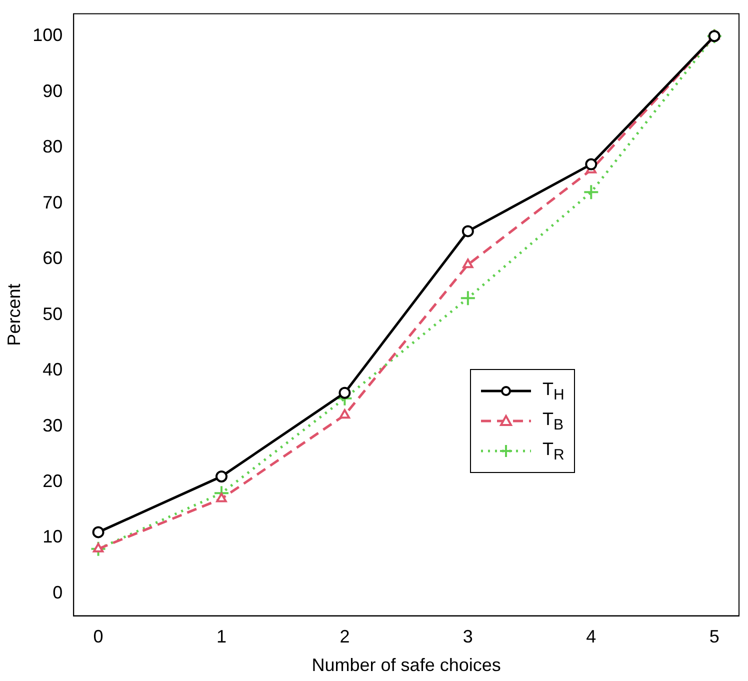 The image size is (748, 681). I want to click on legend-label: T$_{R}$, so click(553, 451).